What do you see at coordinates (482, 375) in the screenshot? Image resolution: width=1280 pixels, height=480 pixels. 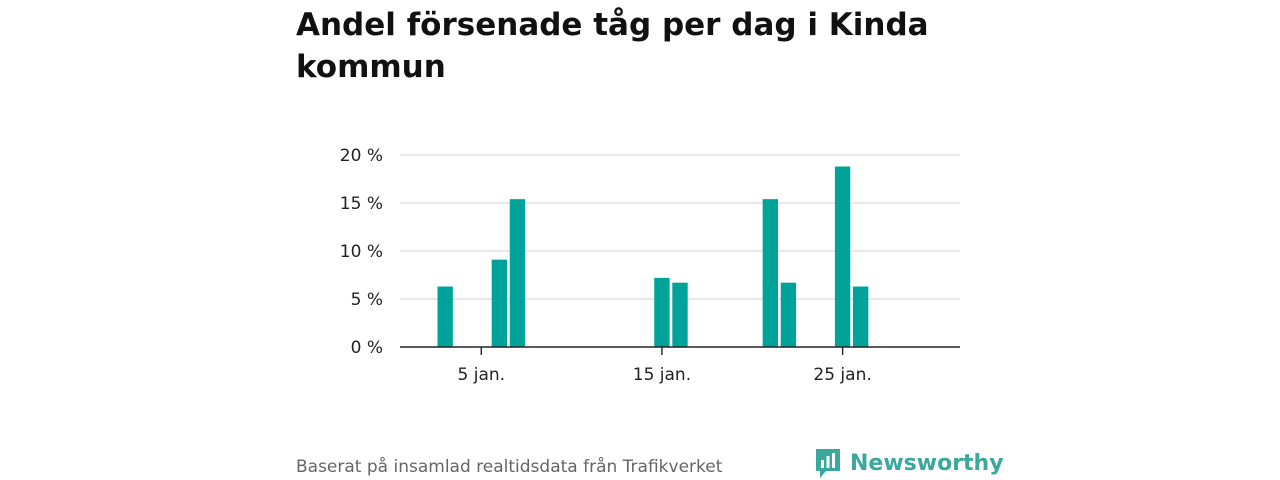 I see `x-tick-label: 5 jan.` at bounding box center [482, 375].